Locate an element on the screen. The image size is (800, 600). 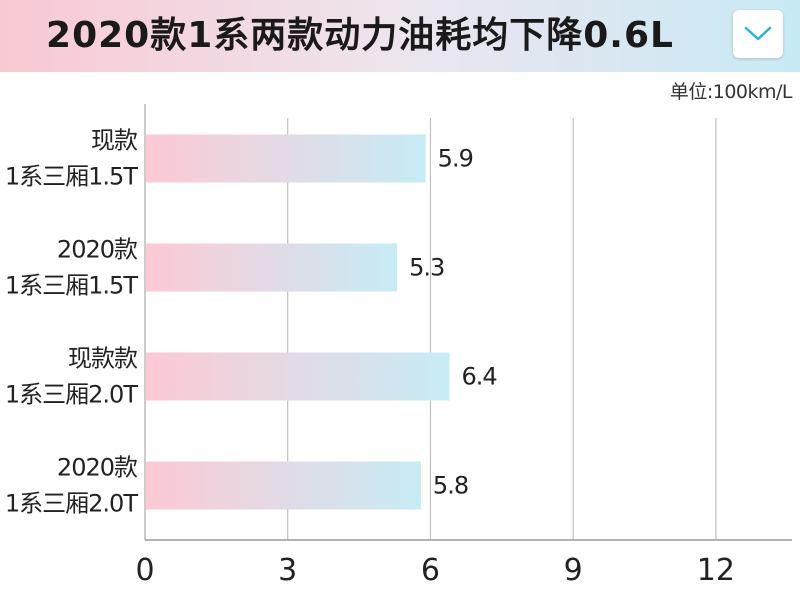
x-axis-ticks: 0 3 6 9 12 is located at coordinates (435, 570).